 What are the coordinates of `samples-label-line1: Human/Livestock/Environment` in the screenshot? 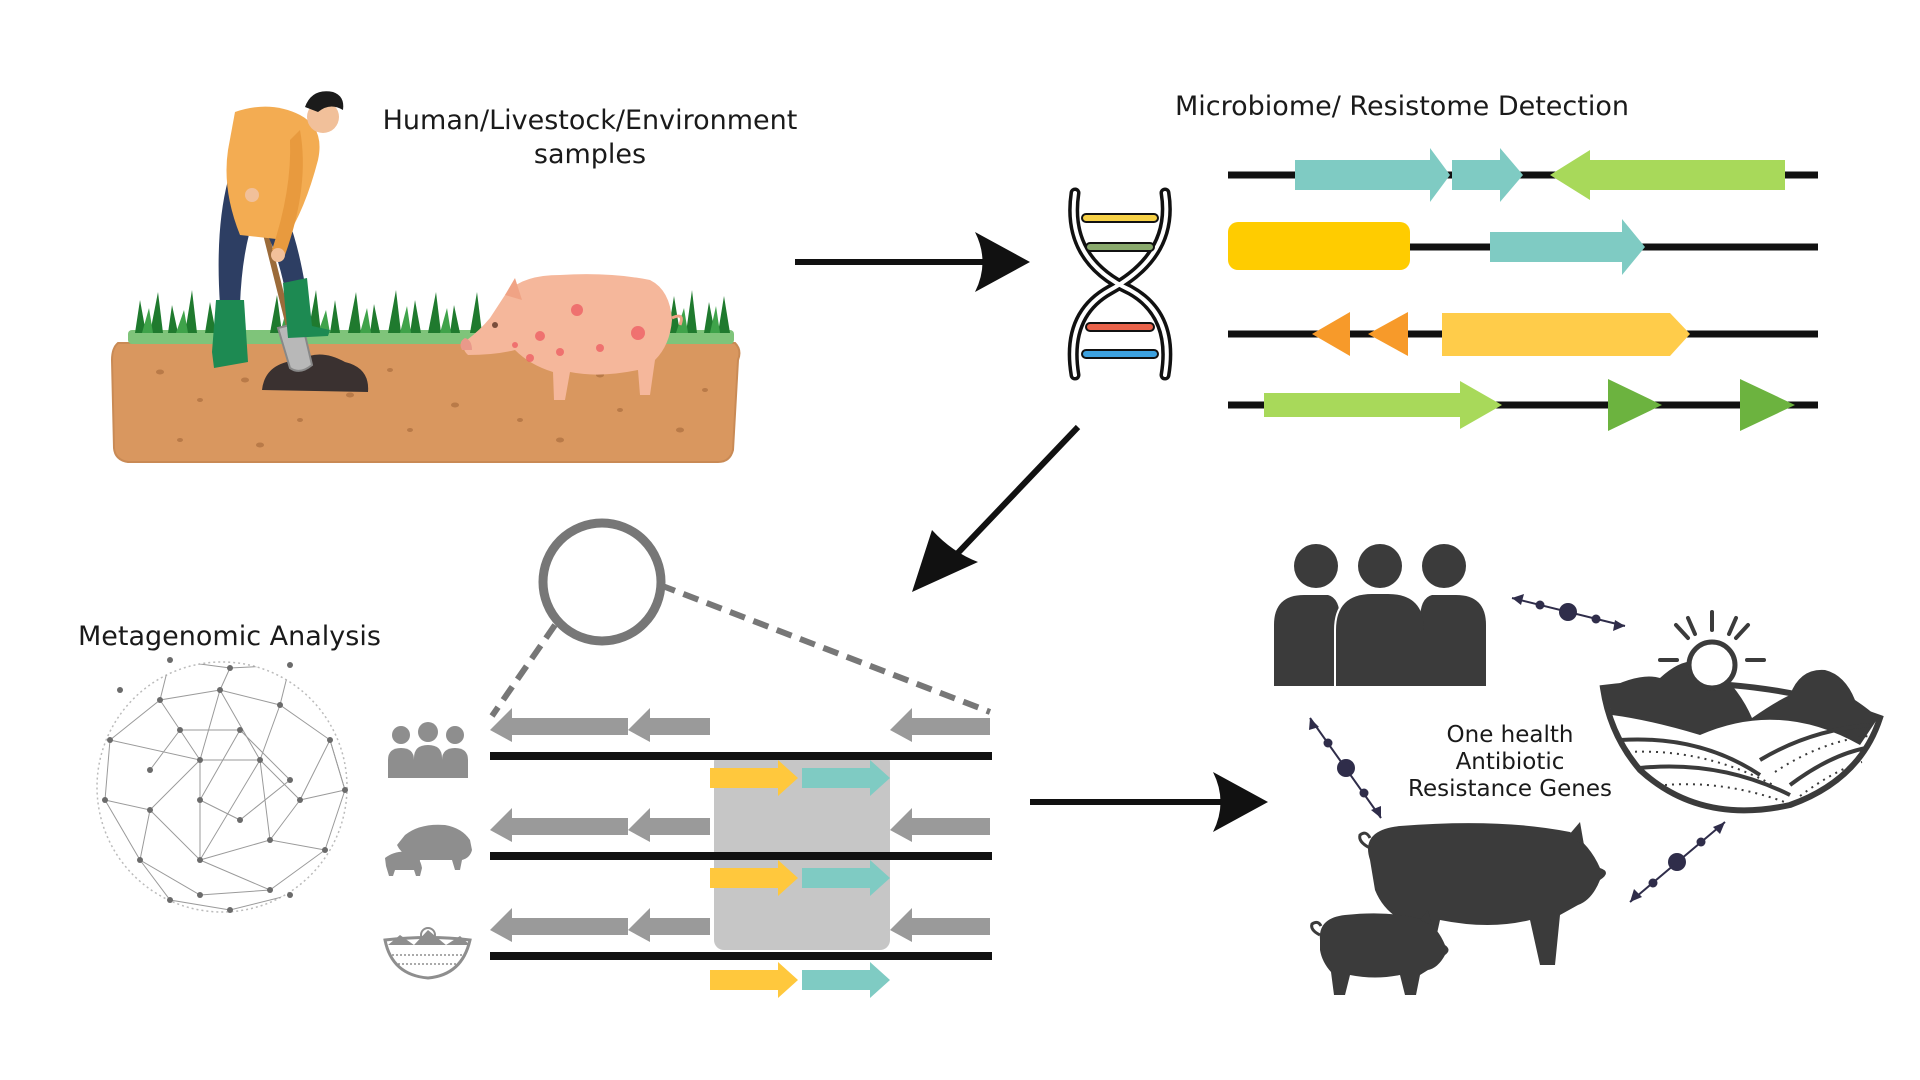 It's located at (590, 120).